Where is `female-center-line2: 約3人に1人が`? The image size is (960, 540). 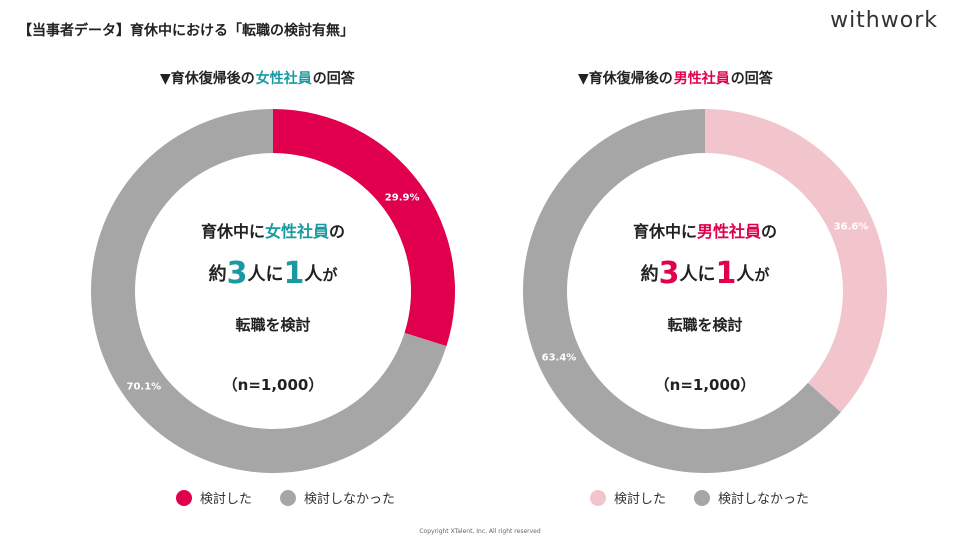
female-center-line2: 約3人に1人が is located at coordinates (273, 273).